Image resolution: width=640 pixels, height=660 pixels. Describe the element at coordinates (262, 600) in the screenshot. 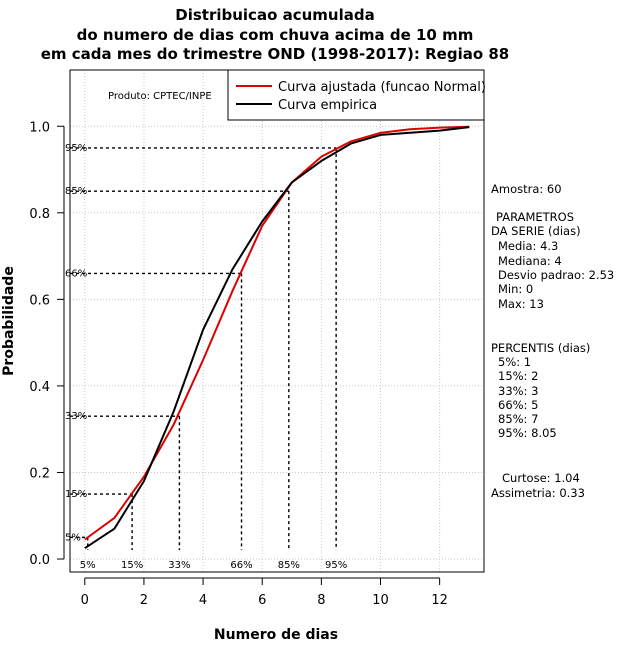

I see `x-tick-label: 6` at that location.